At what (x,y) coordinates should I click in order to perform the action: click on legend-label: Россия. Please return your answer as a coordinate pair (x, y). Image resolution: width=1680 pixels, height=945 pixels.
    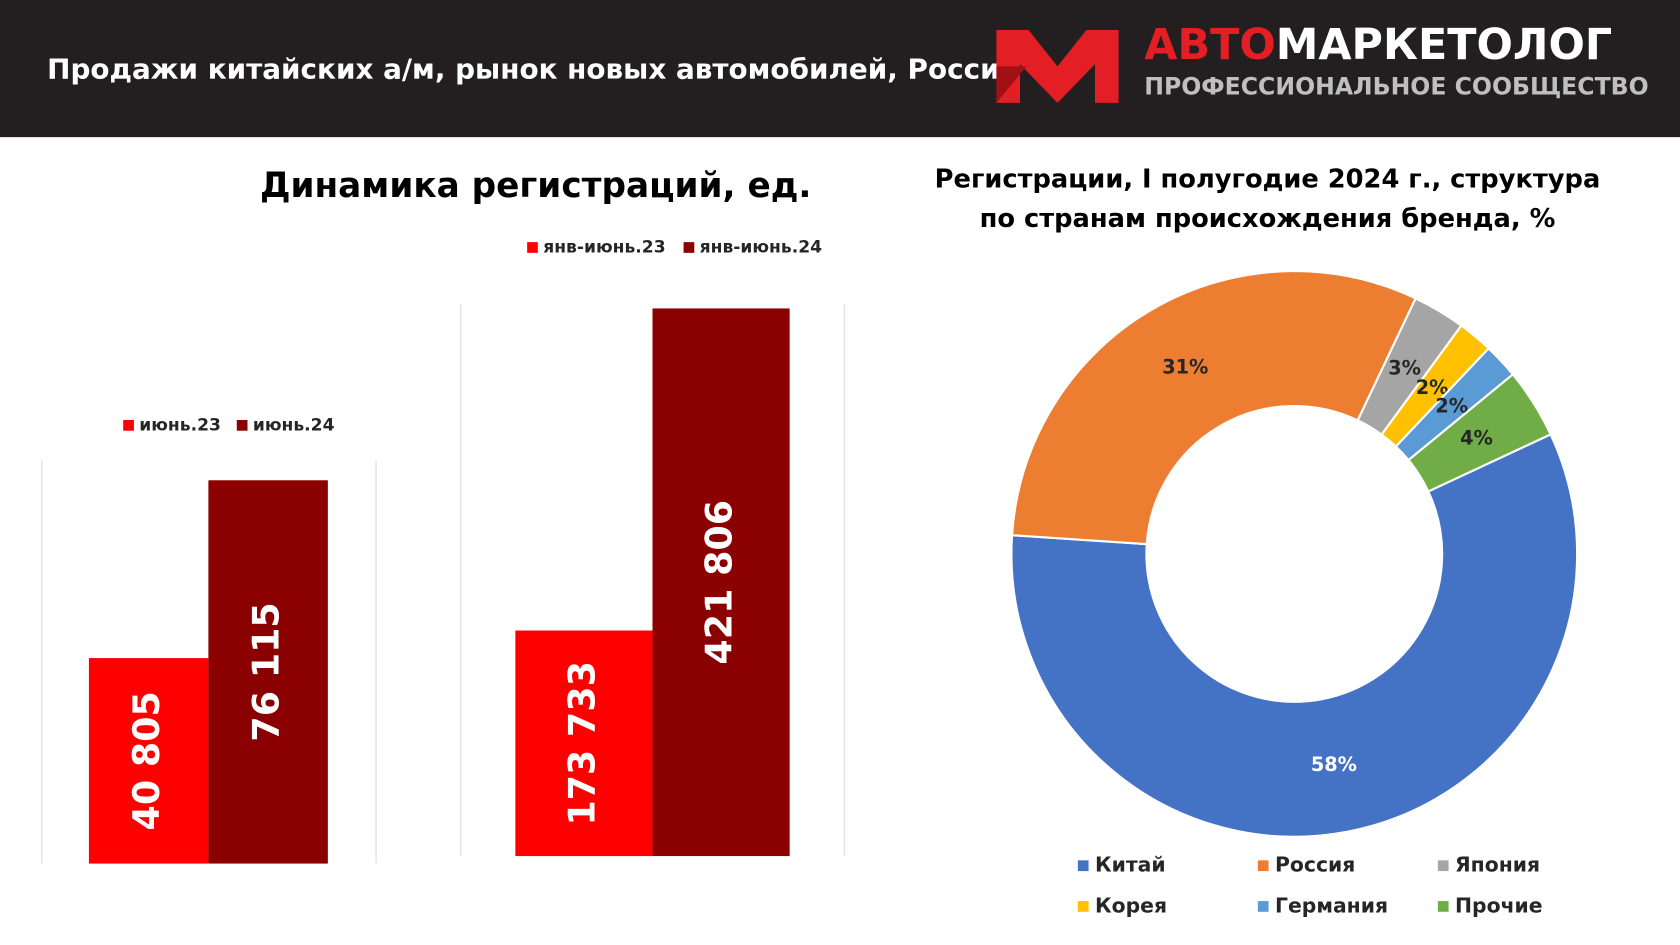
    Looking at the image, I should click on (1315, 865).